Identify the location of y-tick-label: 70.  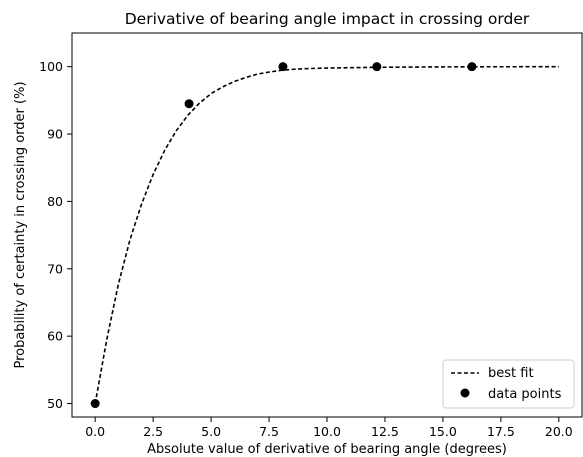
(55, 268).